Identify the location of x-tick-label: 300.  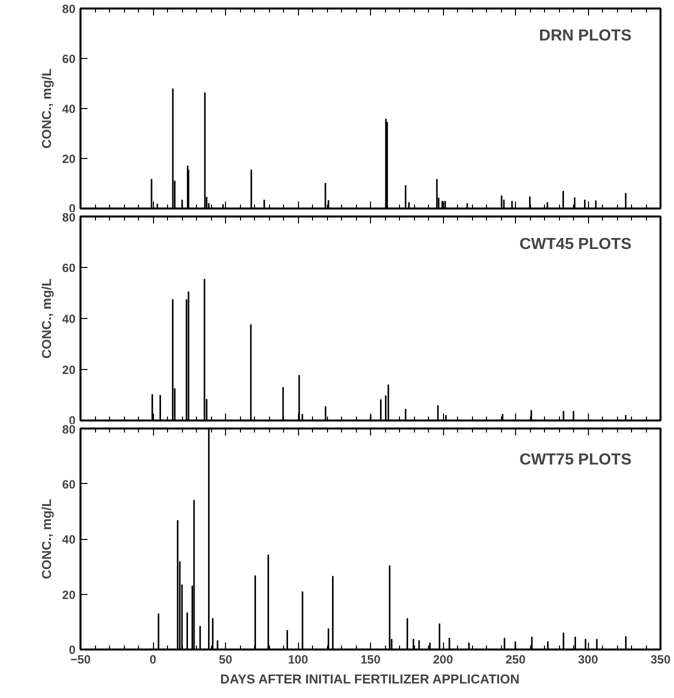
(588, 659).